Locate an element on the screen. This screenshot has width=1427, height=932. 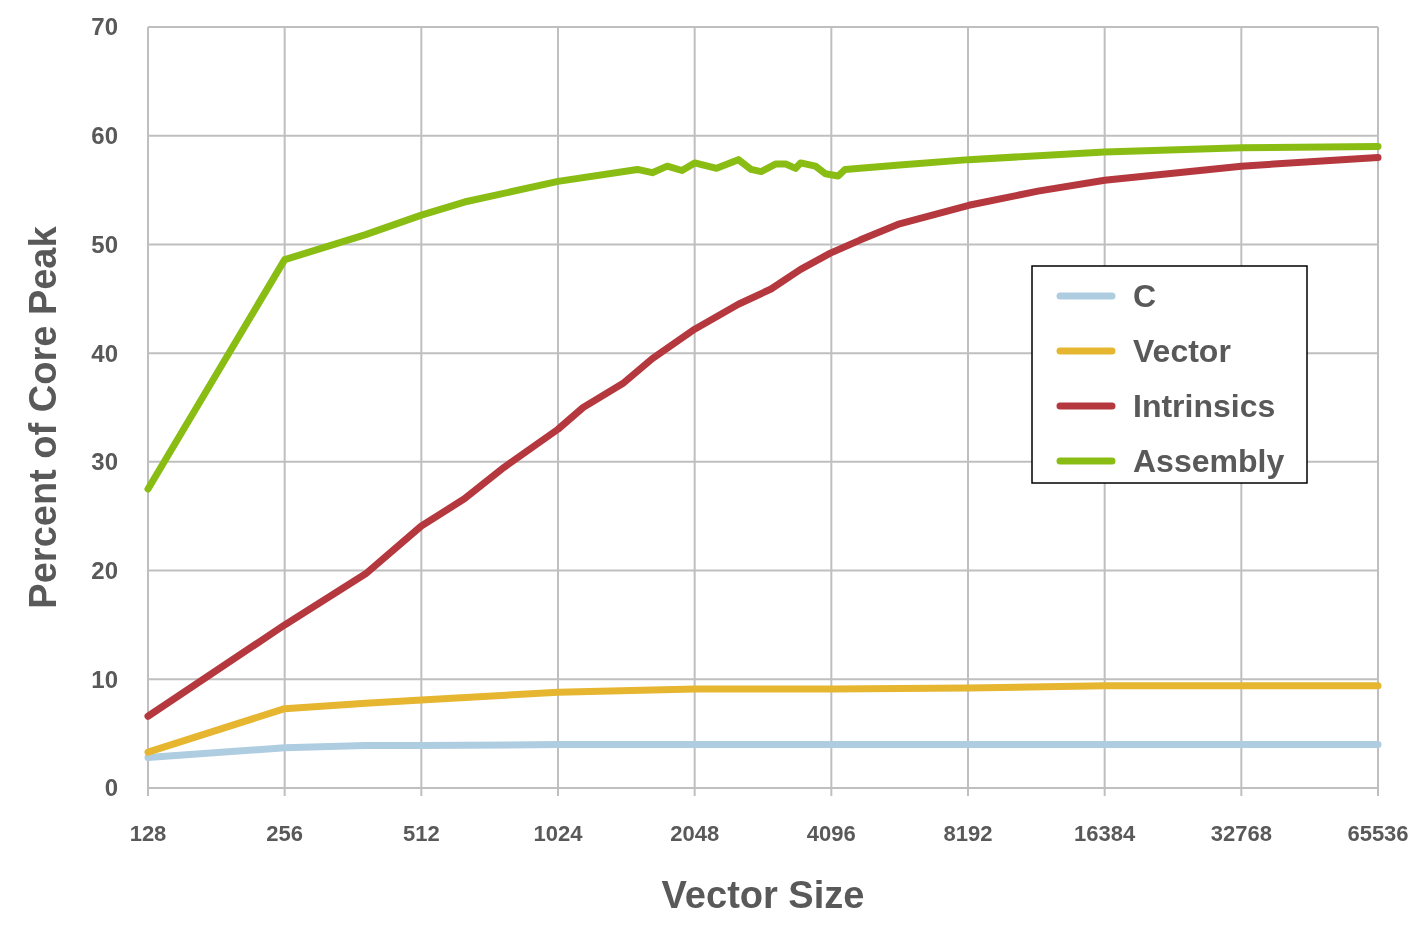
x-tick-label: 256 is located at coordinates (285, 833).